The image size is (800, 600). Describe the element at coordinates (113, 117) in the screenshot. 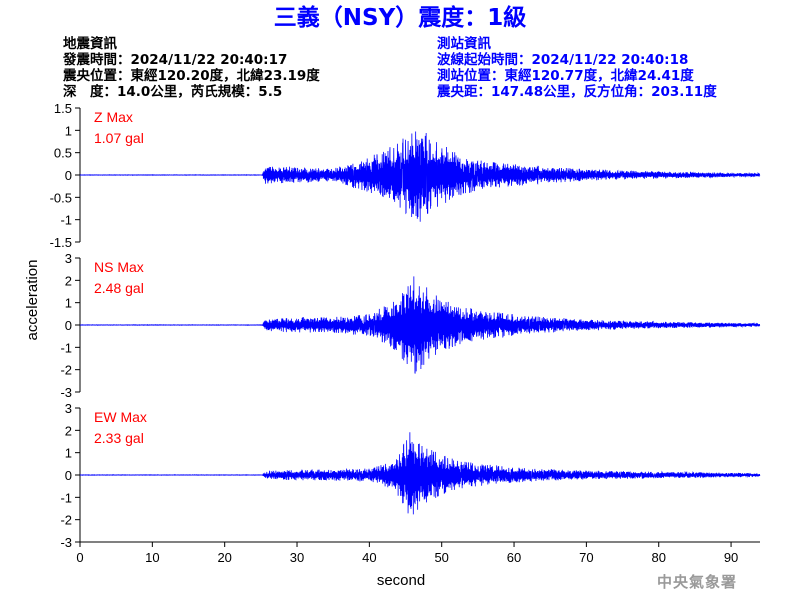

I see `max-title-z: Z Max` at that location.